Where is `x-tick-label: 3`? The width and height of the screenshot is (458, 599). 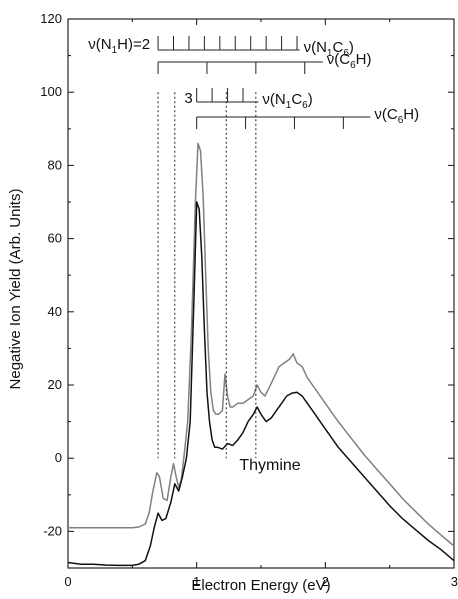 x-tick-label: 3 is located at coordinates (454, 581).